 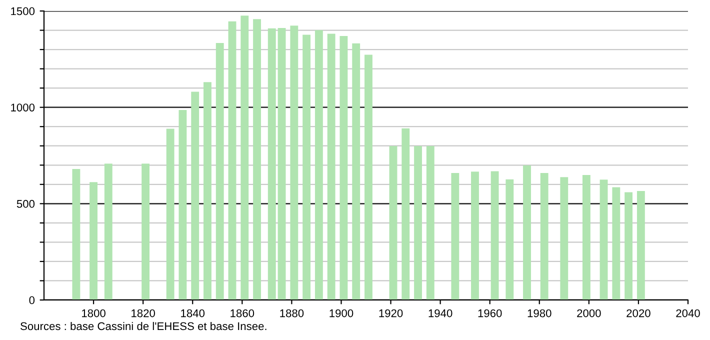 I want to click on x-tick-label: 1960, so click(x=490, y=313).